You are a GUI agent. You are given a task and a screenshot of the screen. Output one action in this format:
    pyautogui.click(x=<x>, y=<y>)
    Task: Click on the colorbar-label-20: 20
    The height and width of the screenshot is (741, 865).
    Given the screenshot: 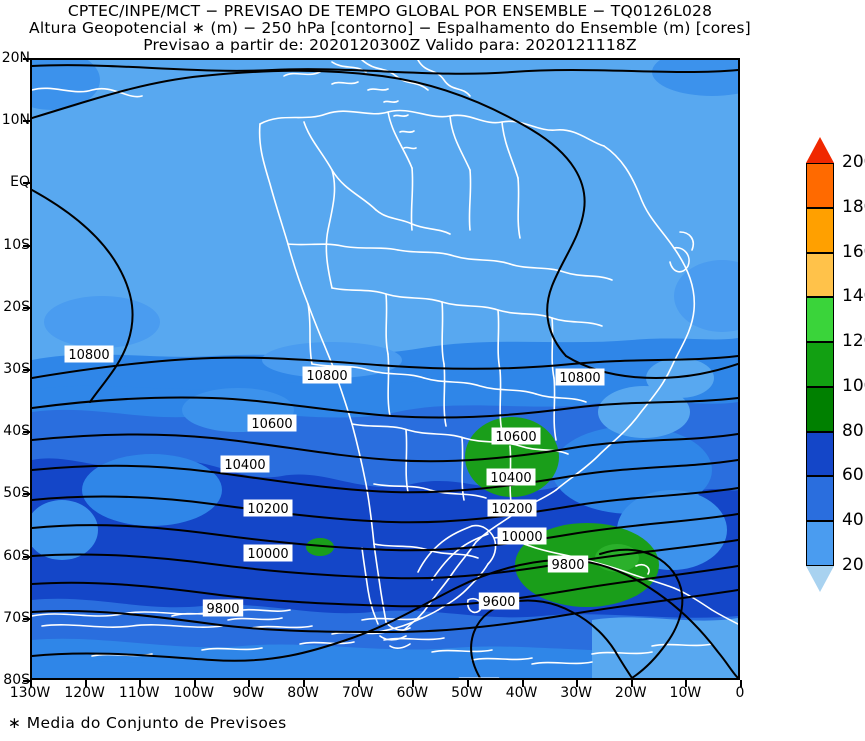 What is the action you would take?
    pyautogui.click(x=853, y=565)
    